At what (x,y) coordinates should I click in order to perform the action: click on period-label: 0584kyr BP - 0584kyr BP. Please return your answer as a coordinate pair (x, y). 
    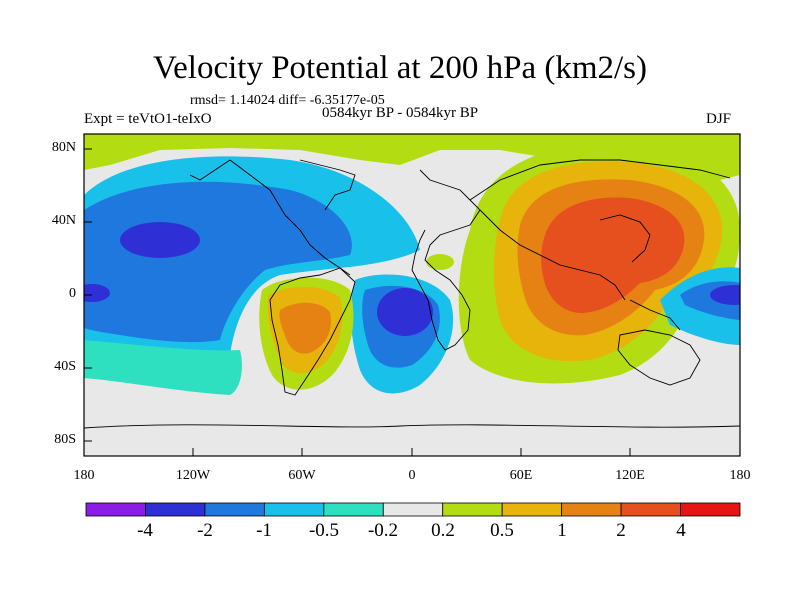
    Looking at the image, I should click on (400, 113).